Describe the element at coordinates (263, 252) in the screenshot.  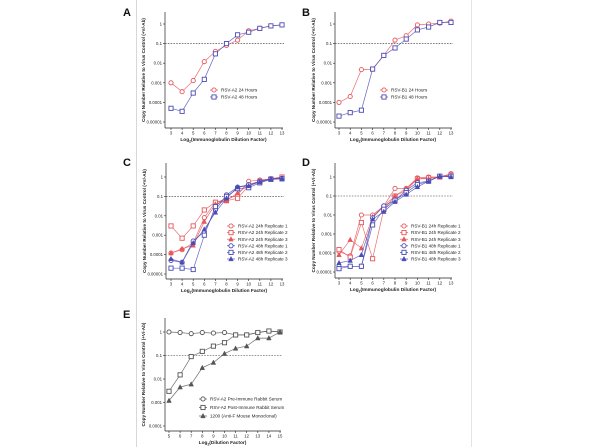
I see `legend-label: RSV-A2 48h Replicate 2` at that location.